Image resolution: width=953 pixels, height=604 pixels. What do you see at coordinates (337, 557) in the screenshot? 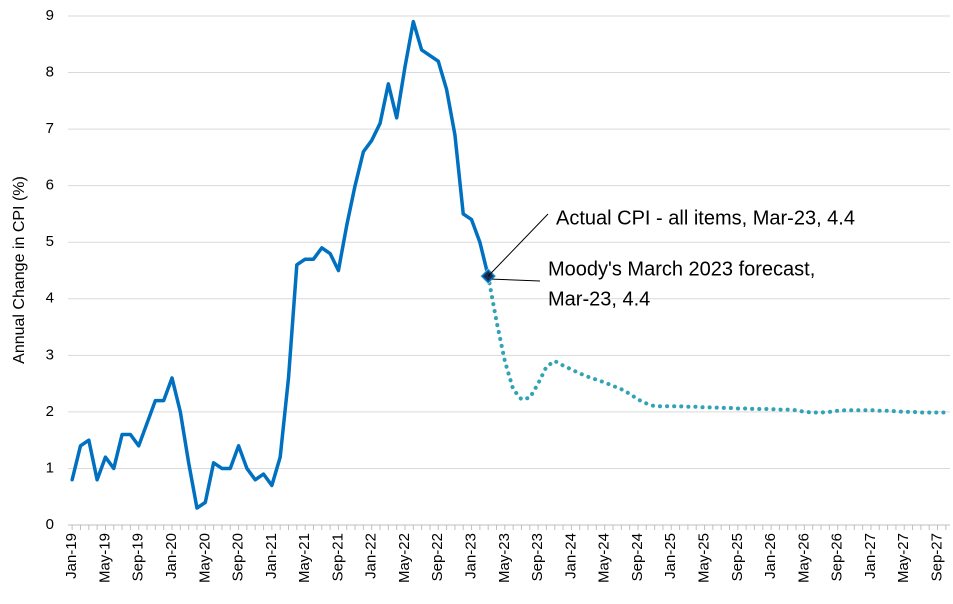
I see `x-tick-label: Sep-21` at bounding box center [337, 557].